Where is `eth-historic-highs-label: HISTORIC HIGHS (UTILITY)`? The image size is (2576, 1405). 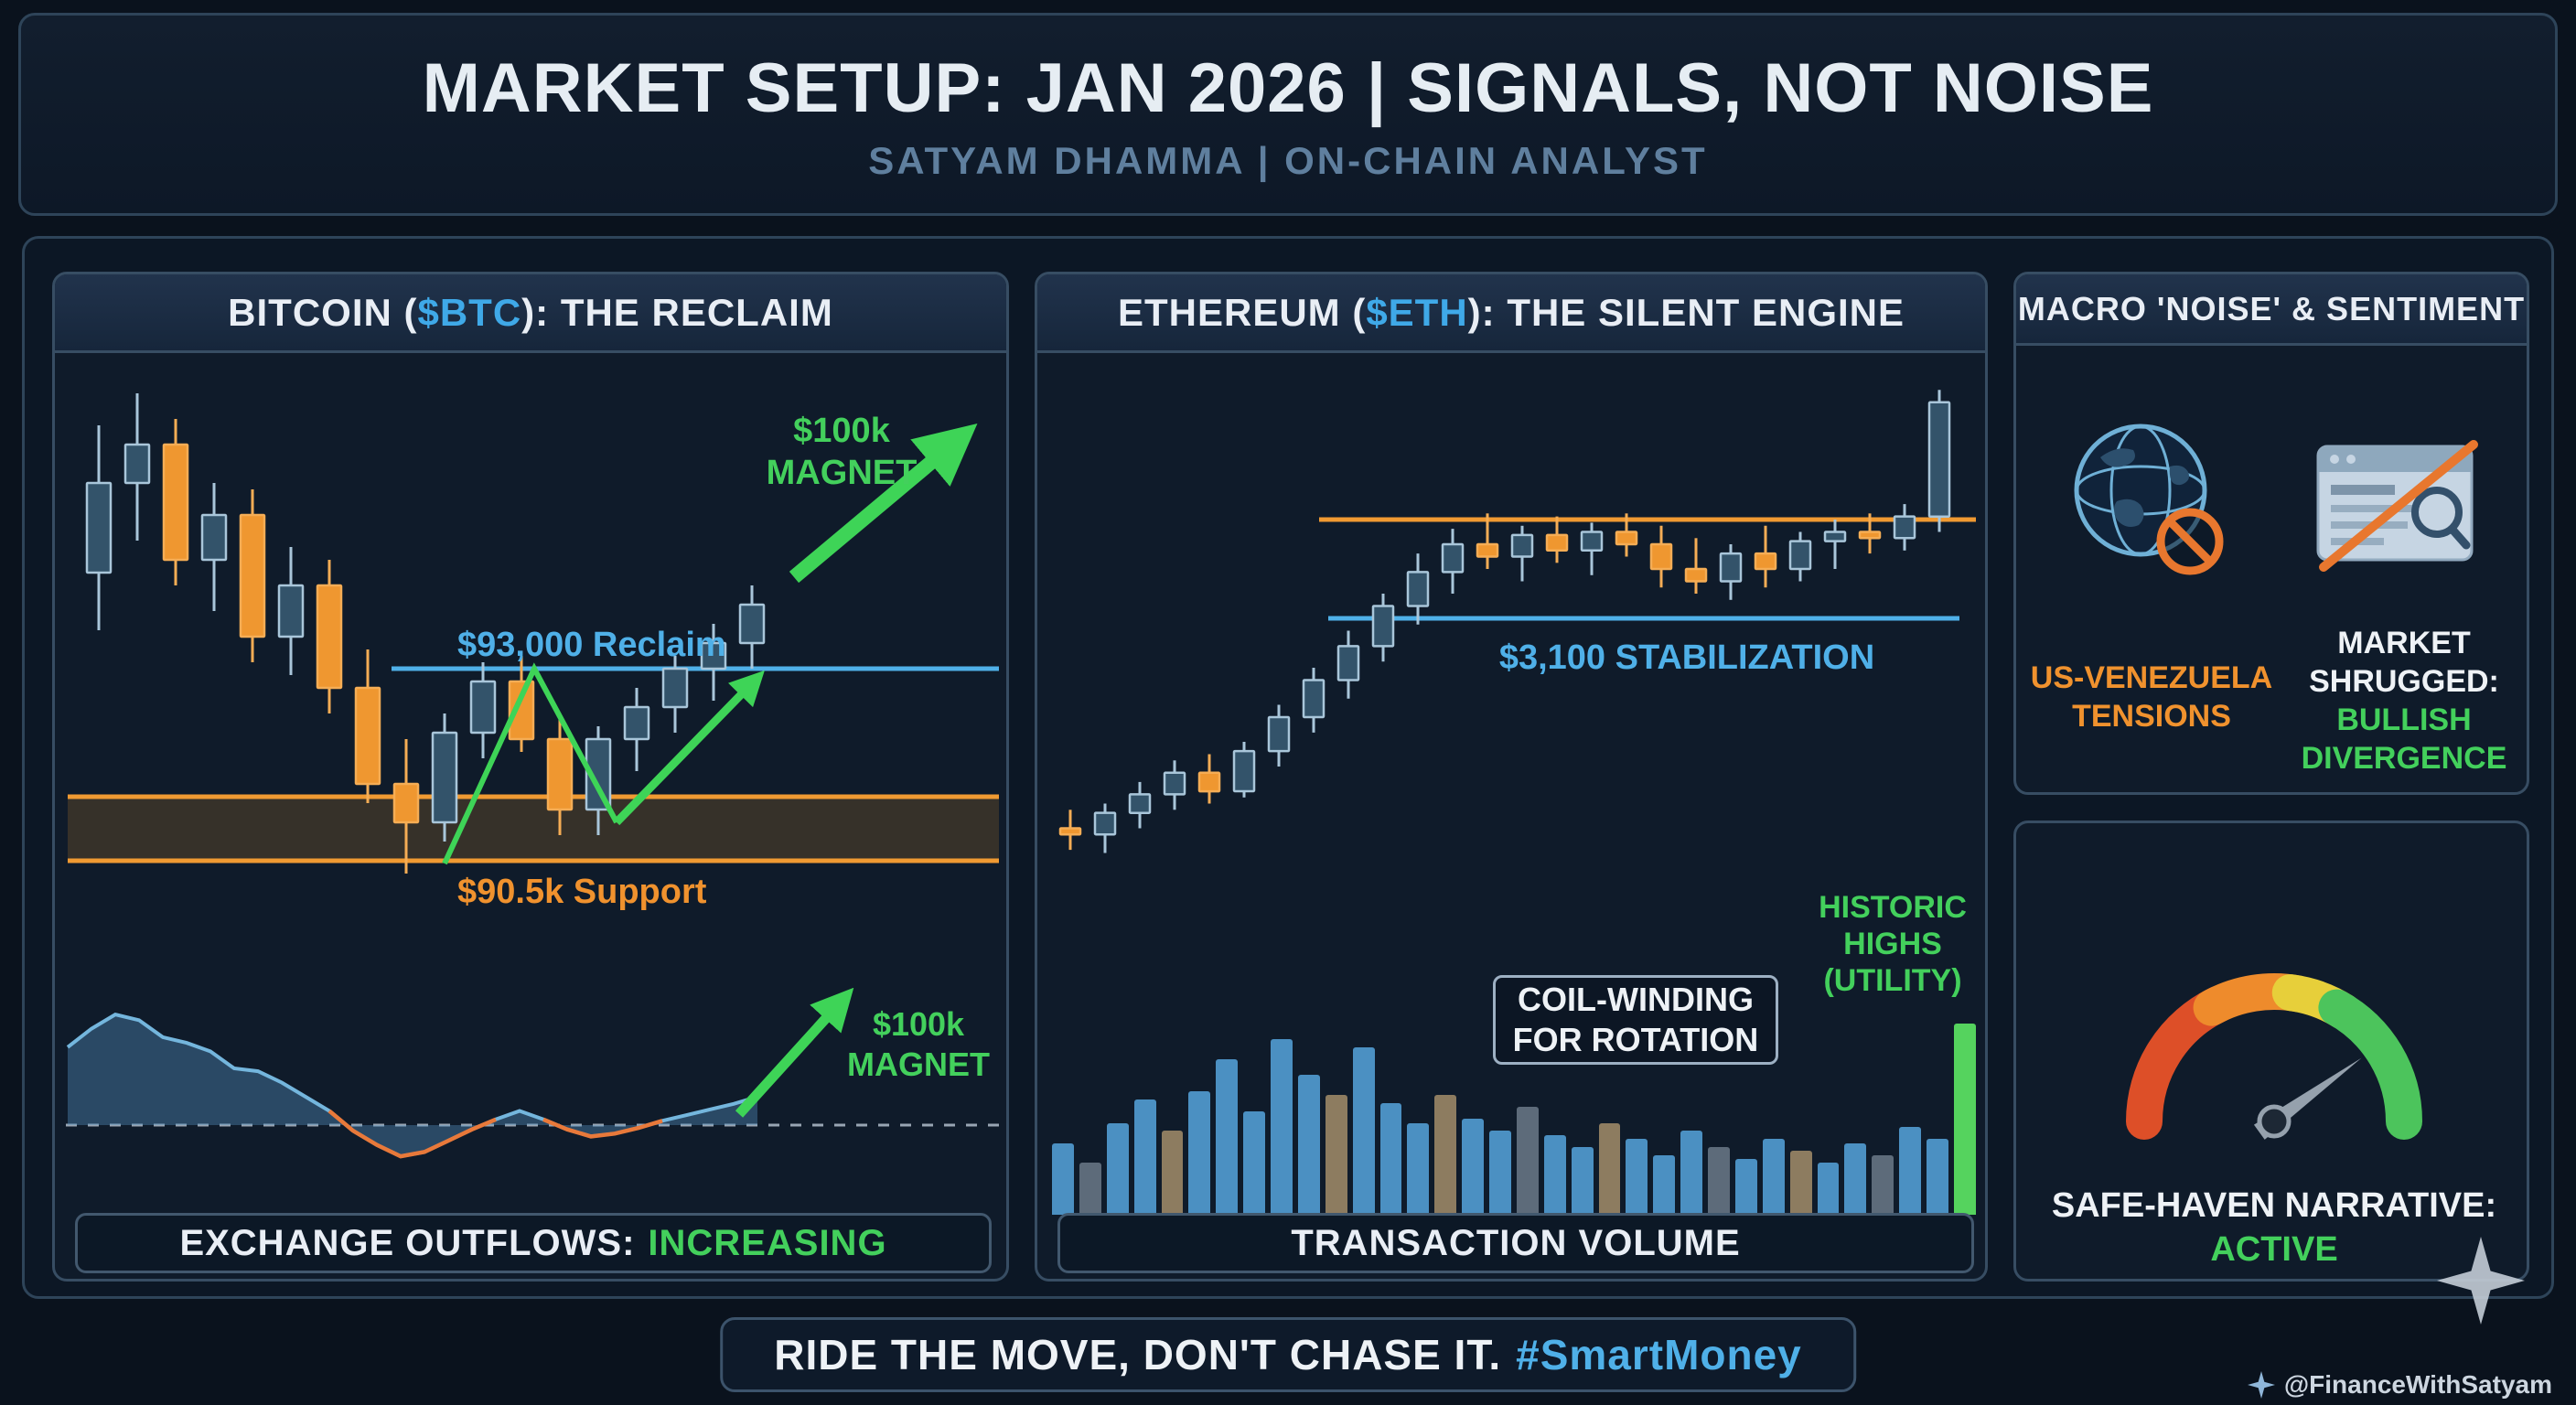 eth-historic-highs-label: HISTORIC HIGHS (UTILITY) is located at coordinates (1891, 944).